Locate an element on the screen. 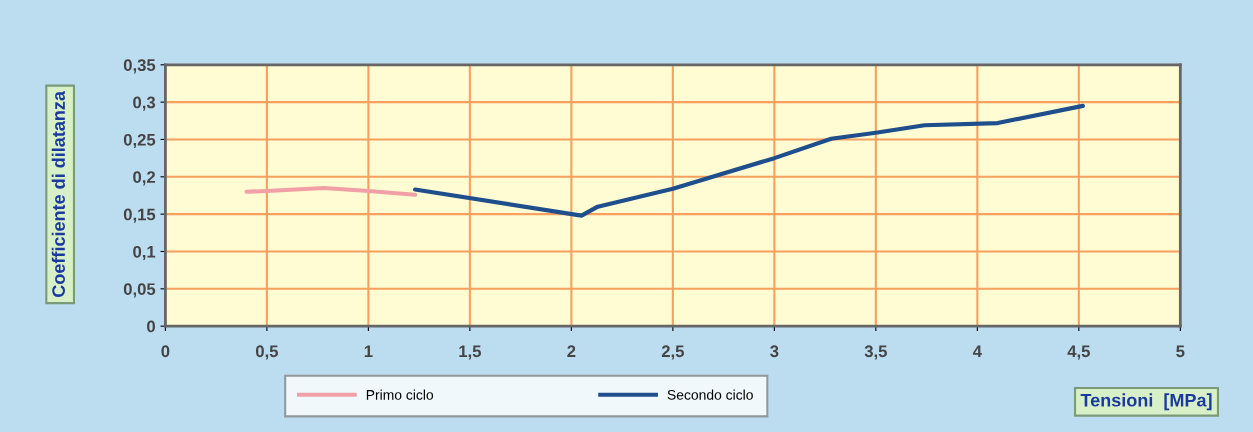  x-tick-label: 0 is located at coordinates (165, 351).